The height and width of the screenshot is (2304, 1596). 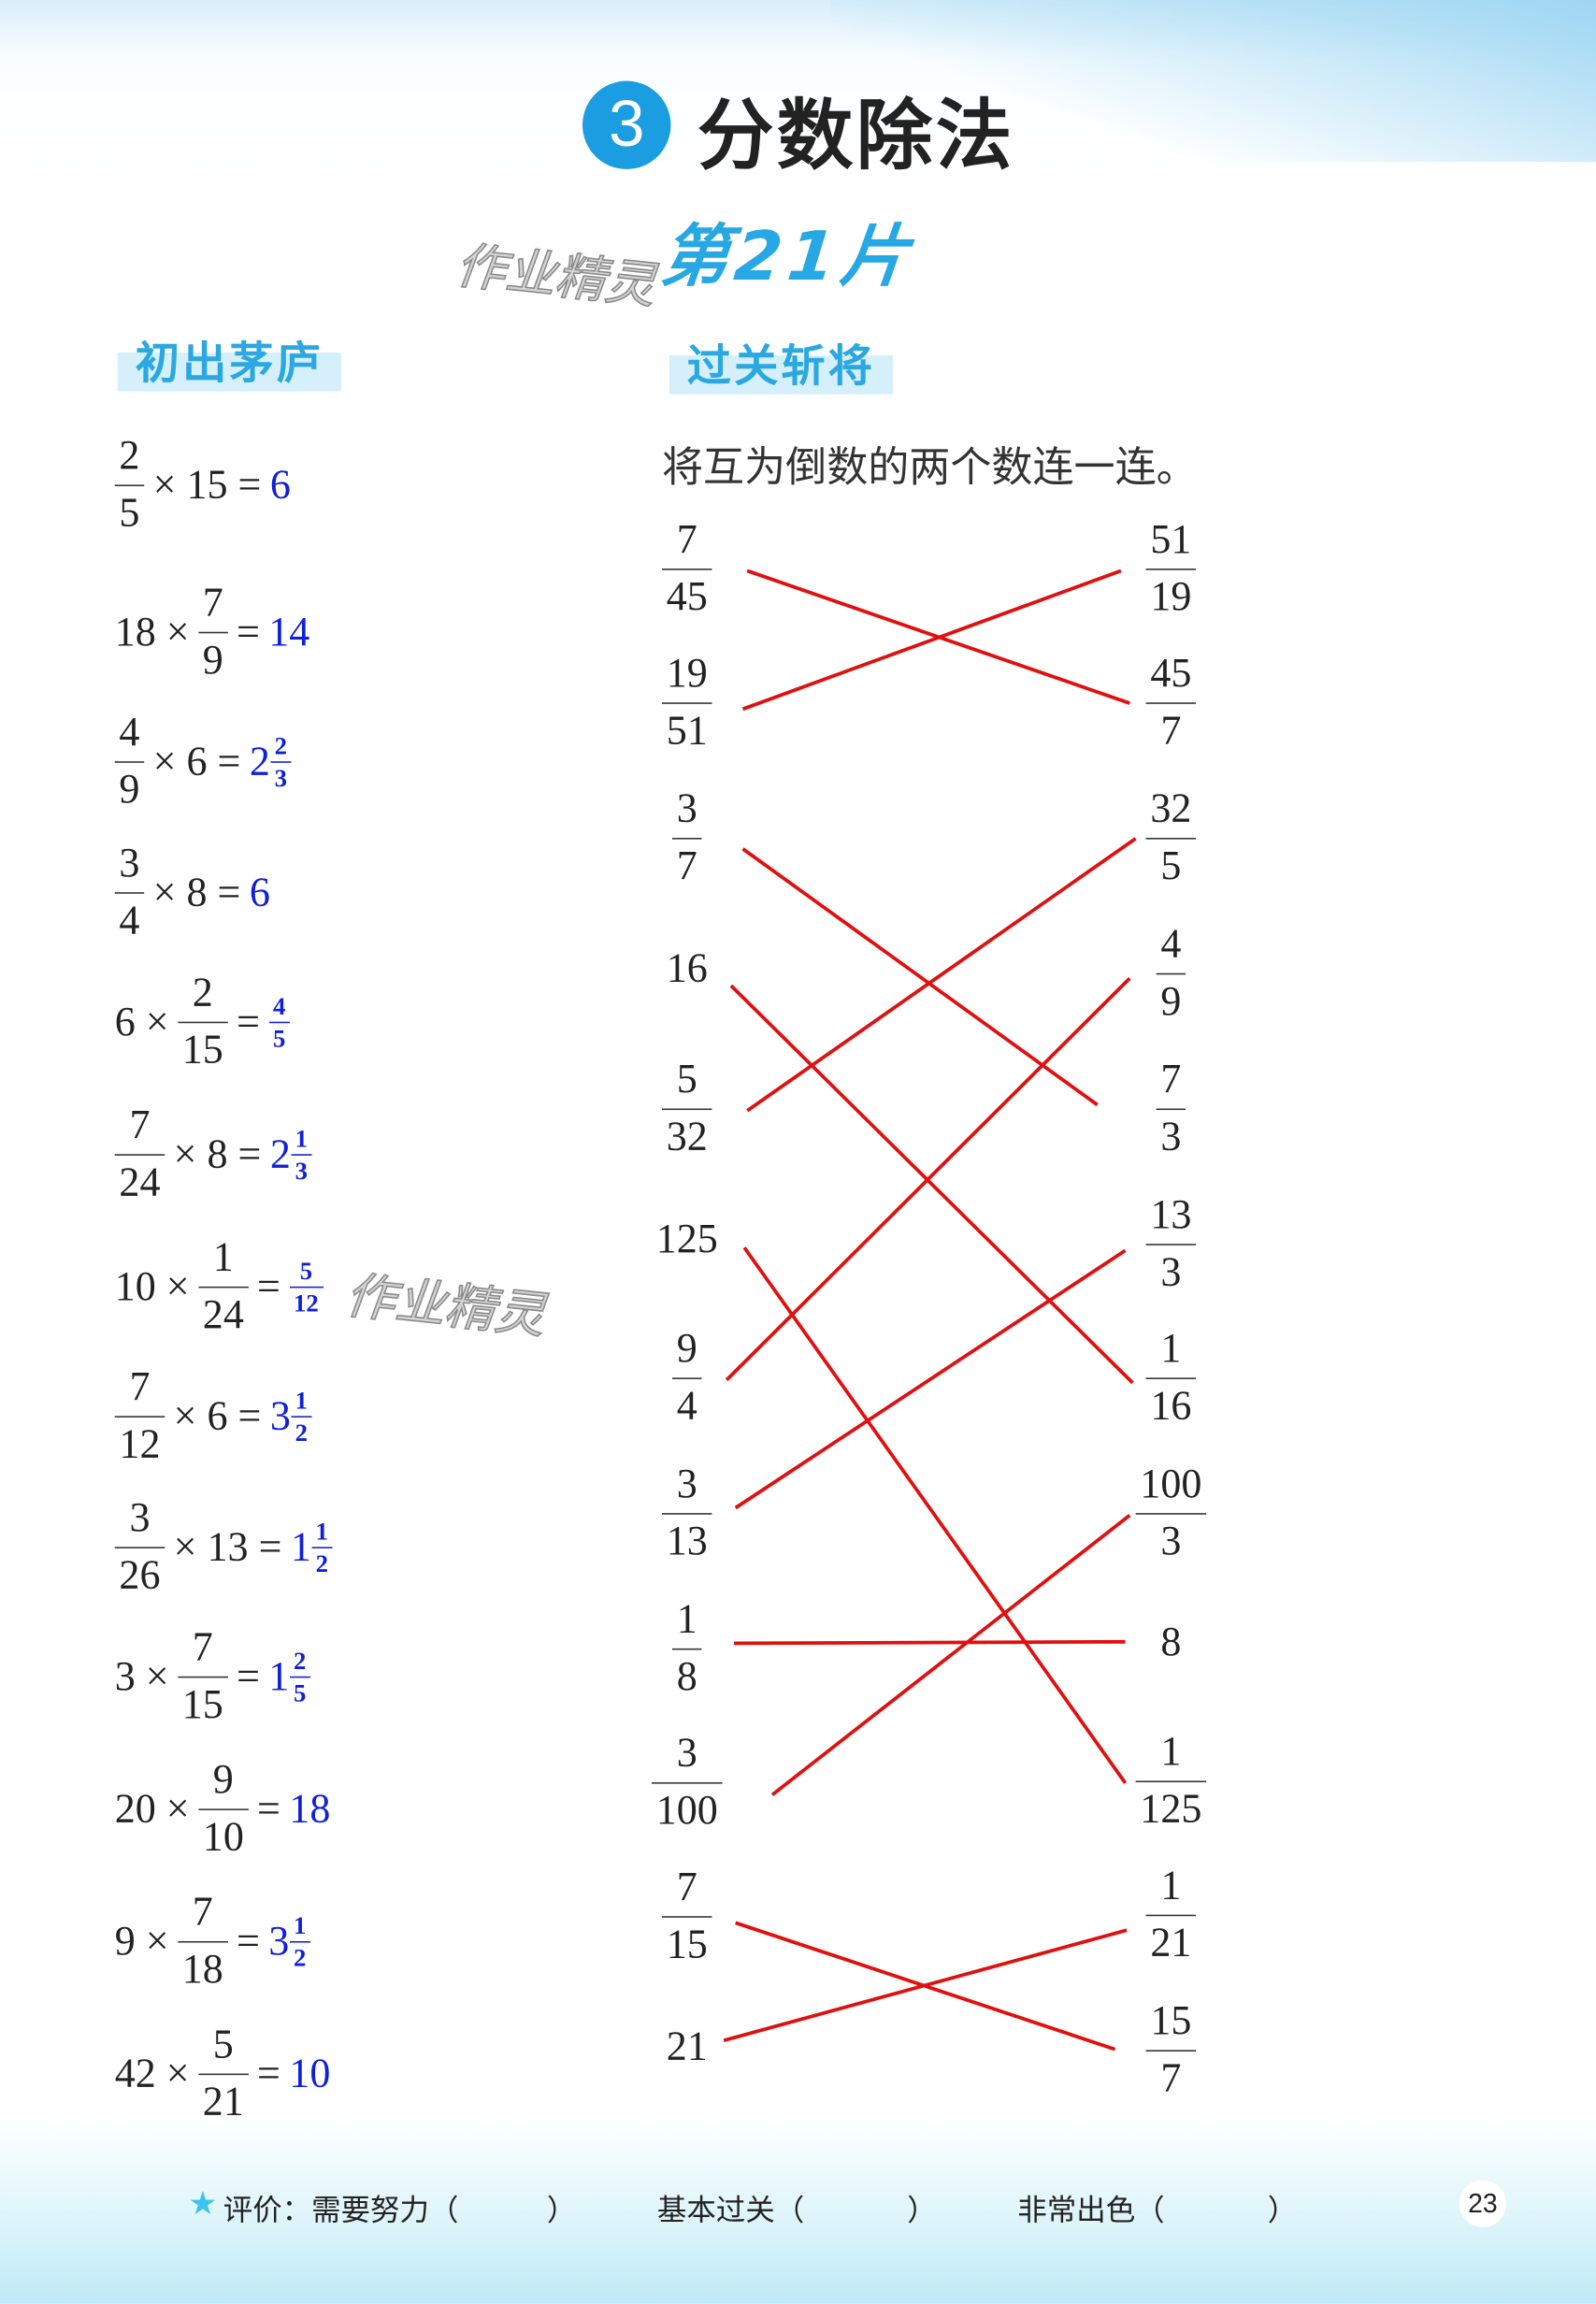 I want to click on denominator: 7, so click(x=1171, y=731).